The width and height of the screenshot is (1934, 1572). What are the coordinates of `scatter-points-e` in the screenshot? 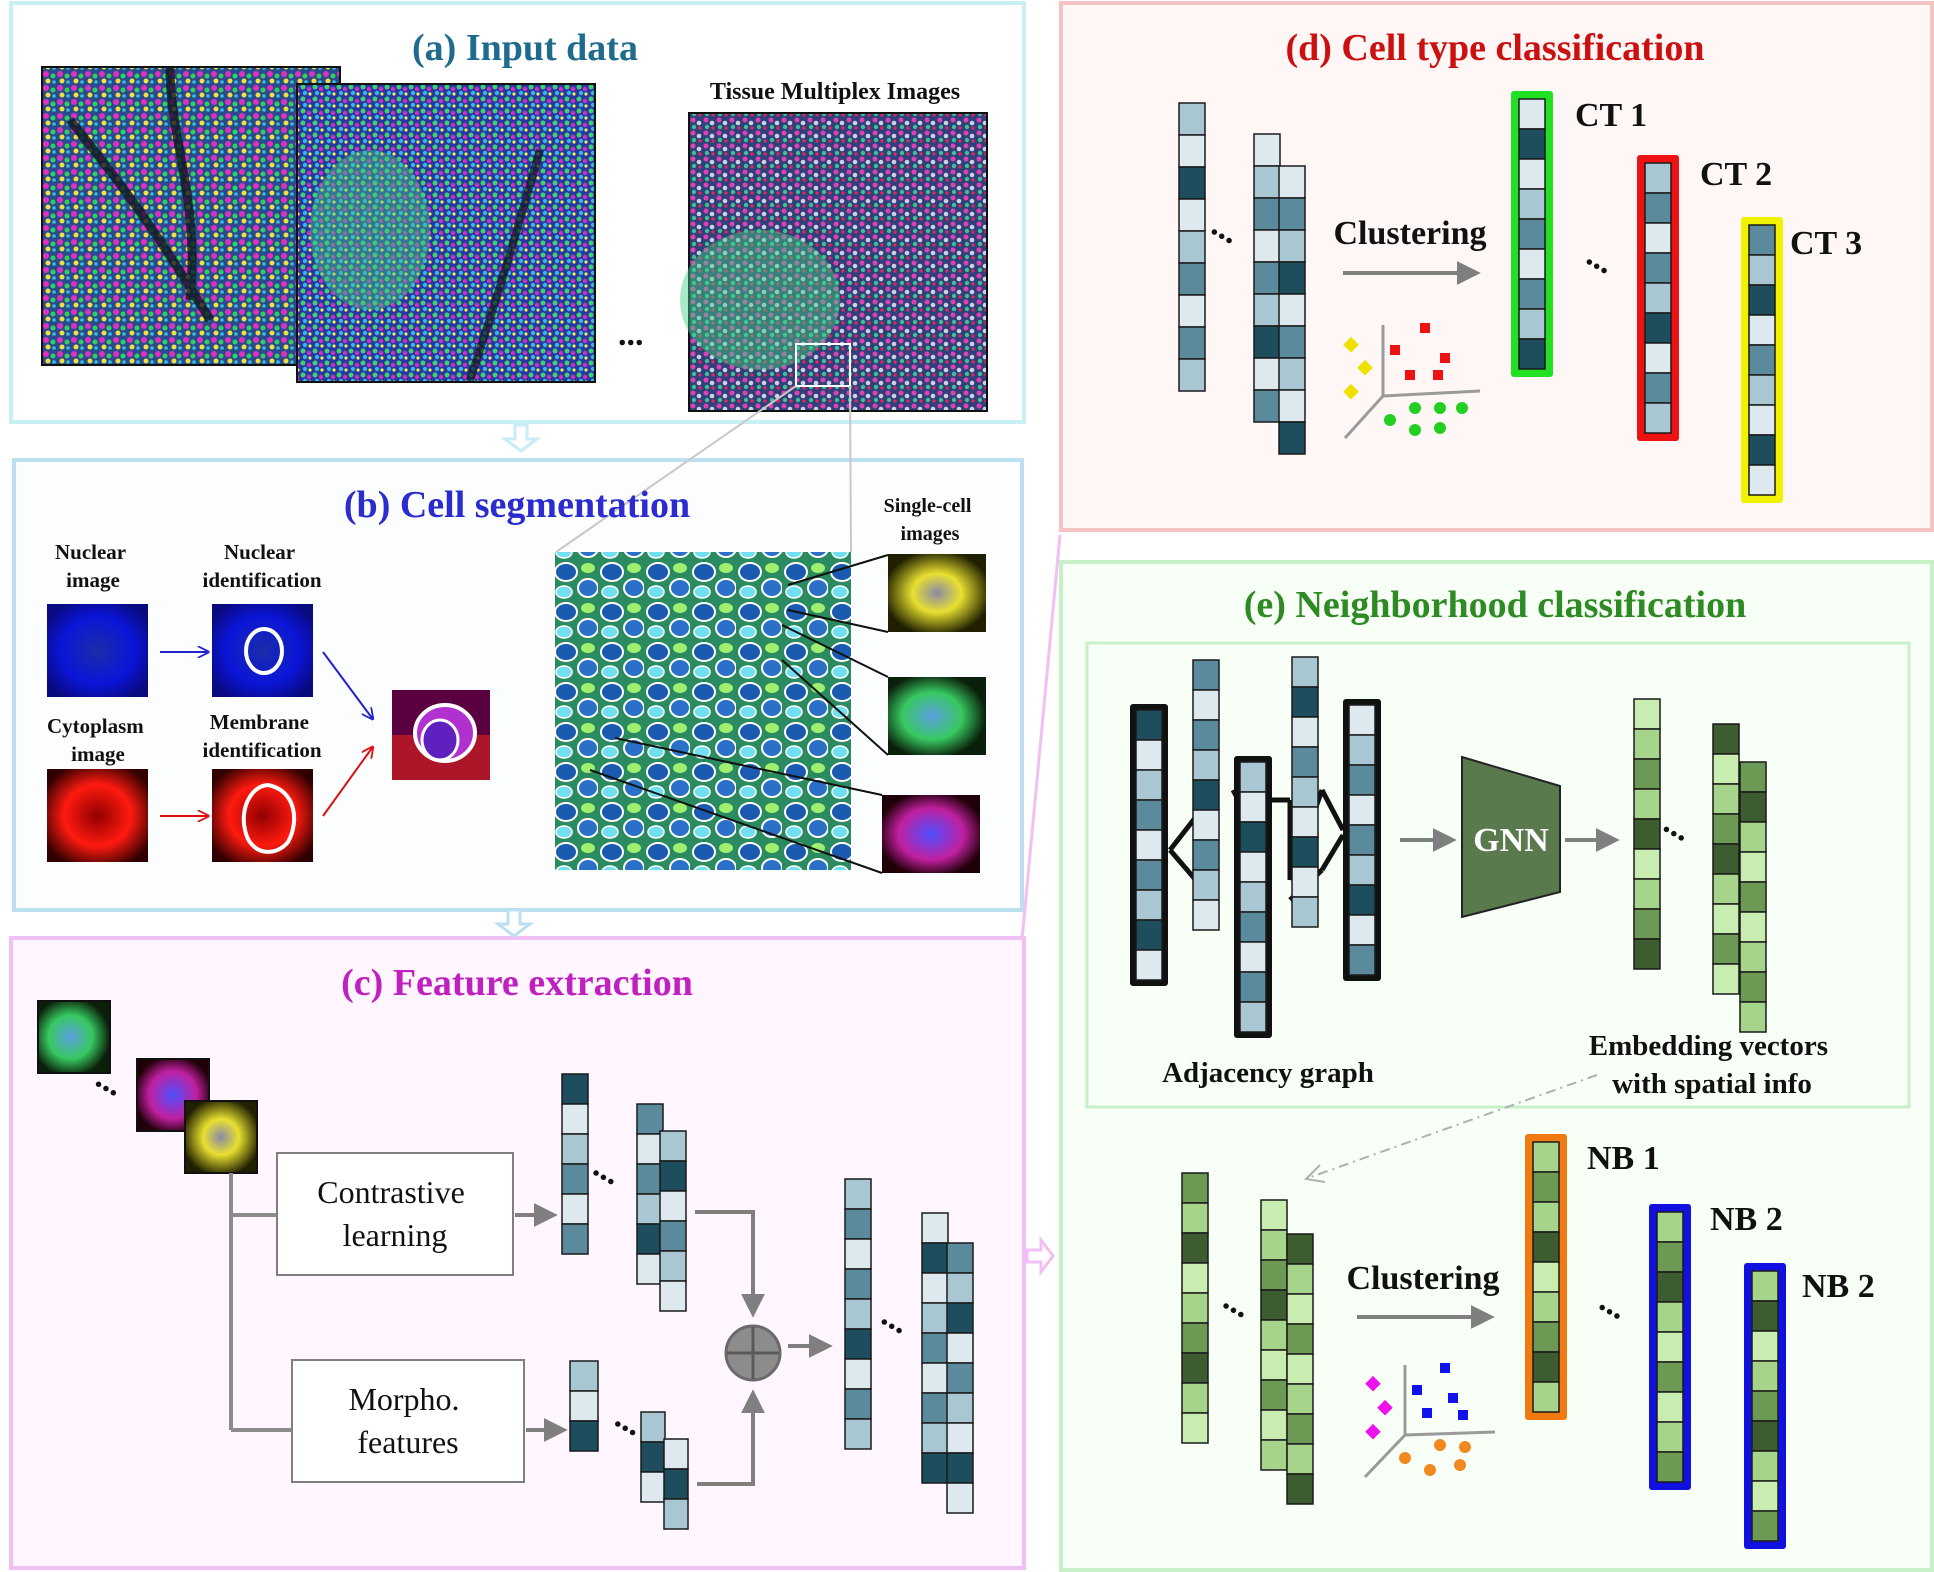 It's located at (1418, 1419).